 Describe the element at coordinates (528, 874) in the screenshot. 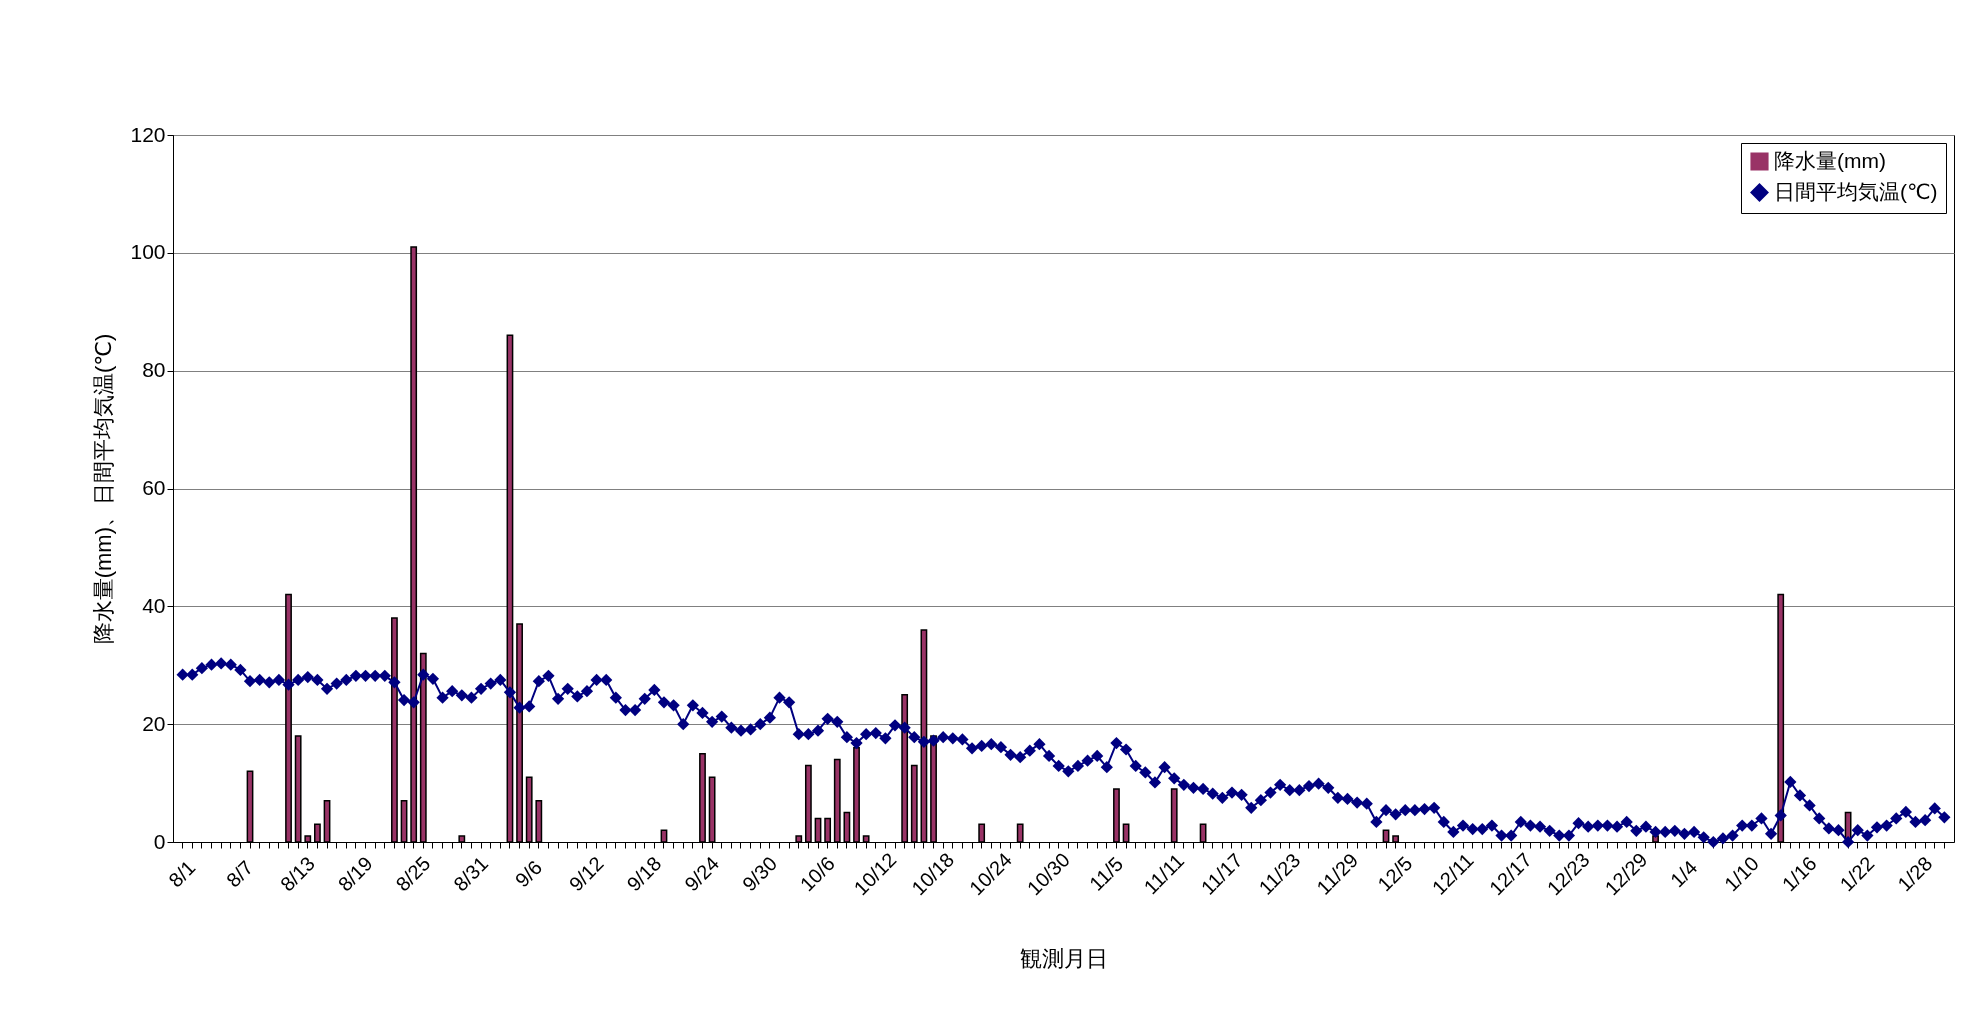

I see `x-tick-label: 9/6` at that location.